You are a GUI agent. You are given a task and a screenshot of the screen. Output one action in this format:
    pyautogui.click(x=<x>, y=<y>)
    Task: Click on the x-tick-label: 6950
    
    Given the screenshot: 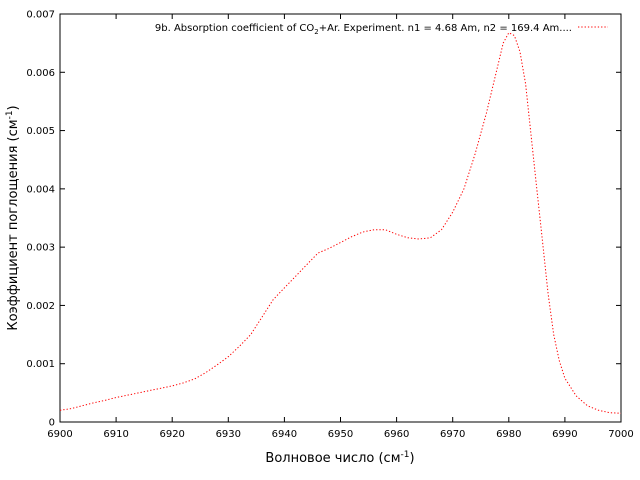 What is the action you would take?
    pyautogui.click(x=340, y=434)
    